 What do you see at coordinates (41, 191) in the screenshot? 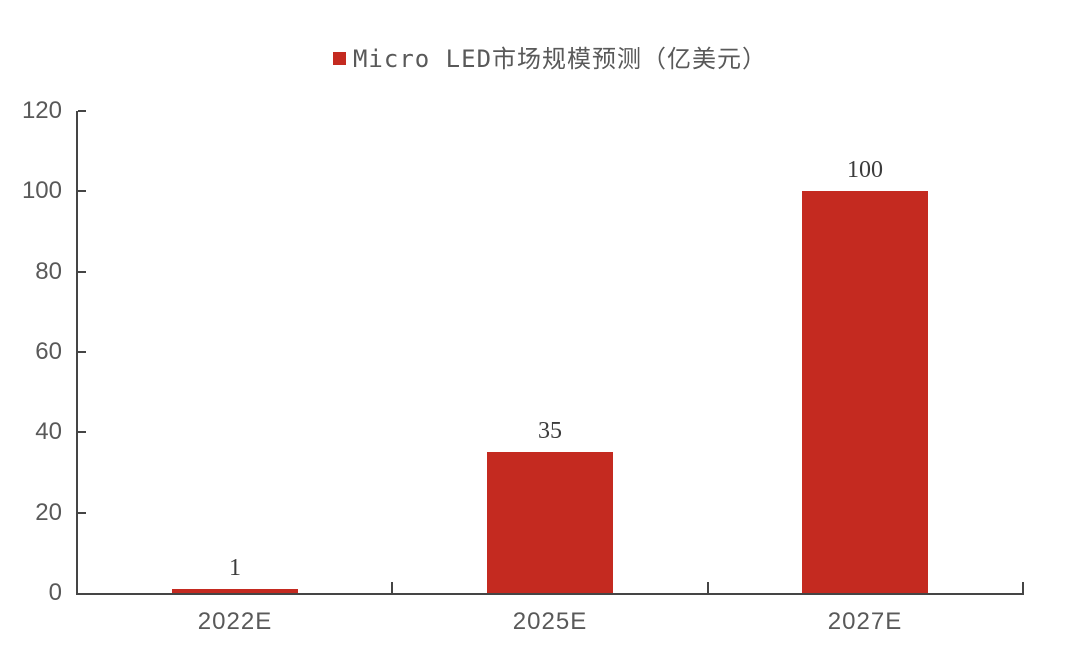
I see `y-axis-tick-label: 100` at bounding box center [41, 191].